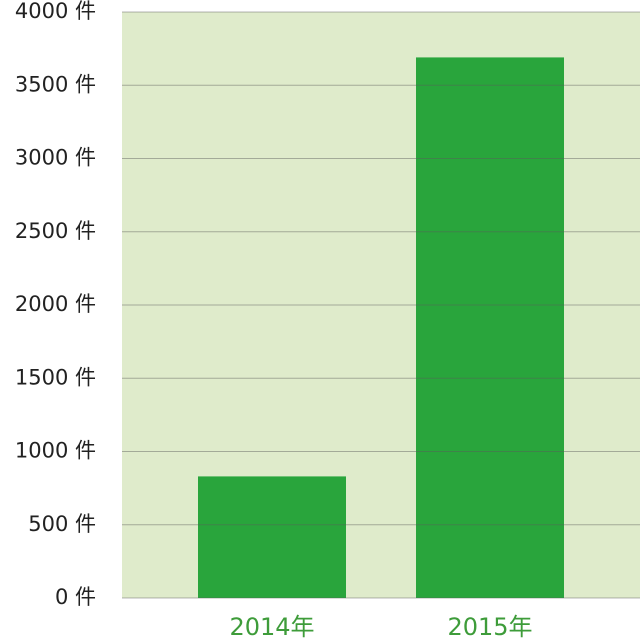  I want to click on y-tick-label: 1000 件, so click(55, 451).